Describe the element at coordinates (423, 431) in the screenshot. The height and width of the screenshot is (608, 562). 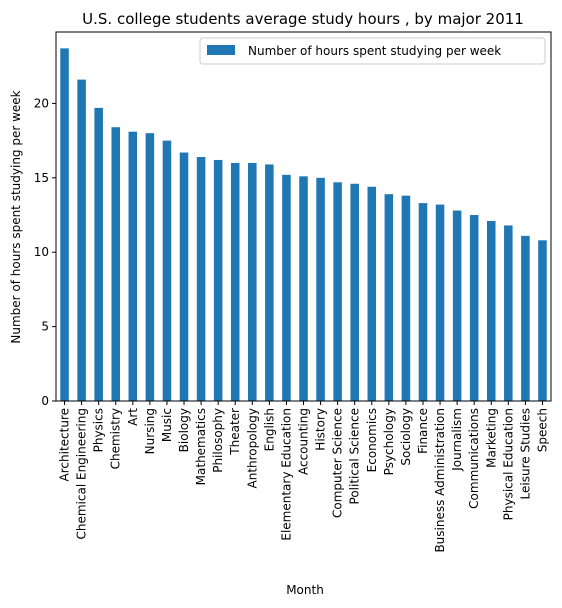
I see `x-tick-label: Finance` at that location.